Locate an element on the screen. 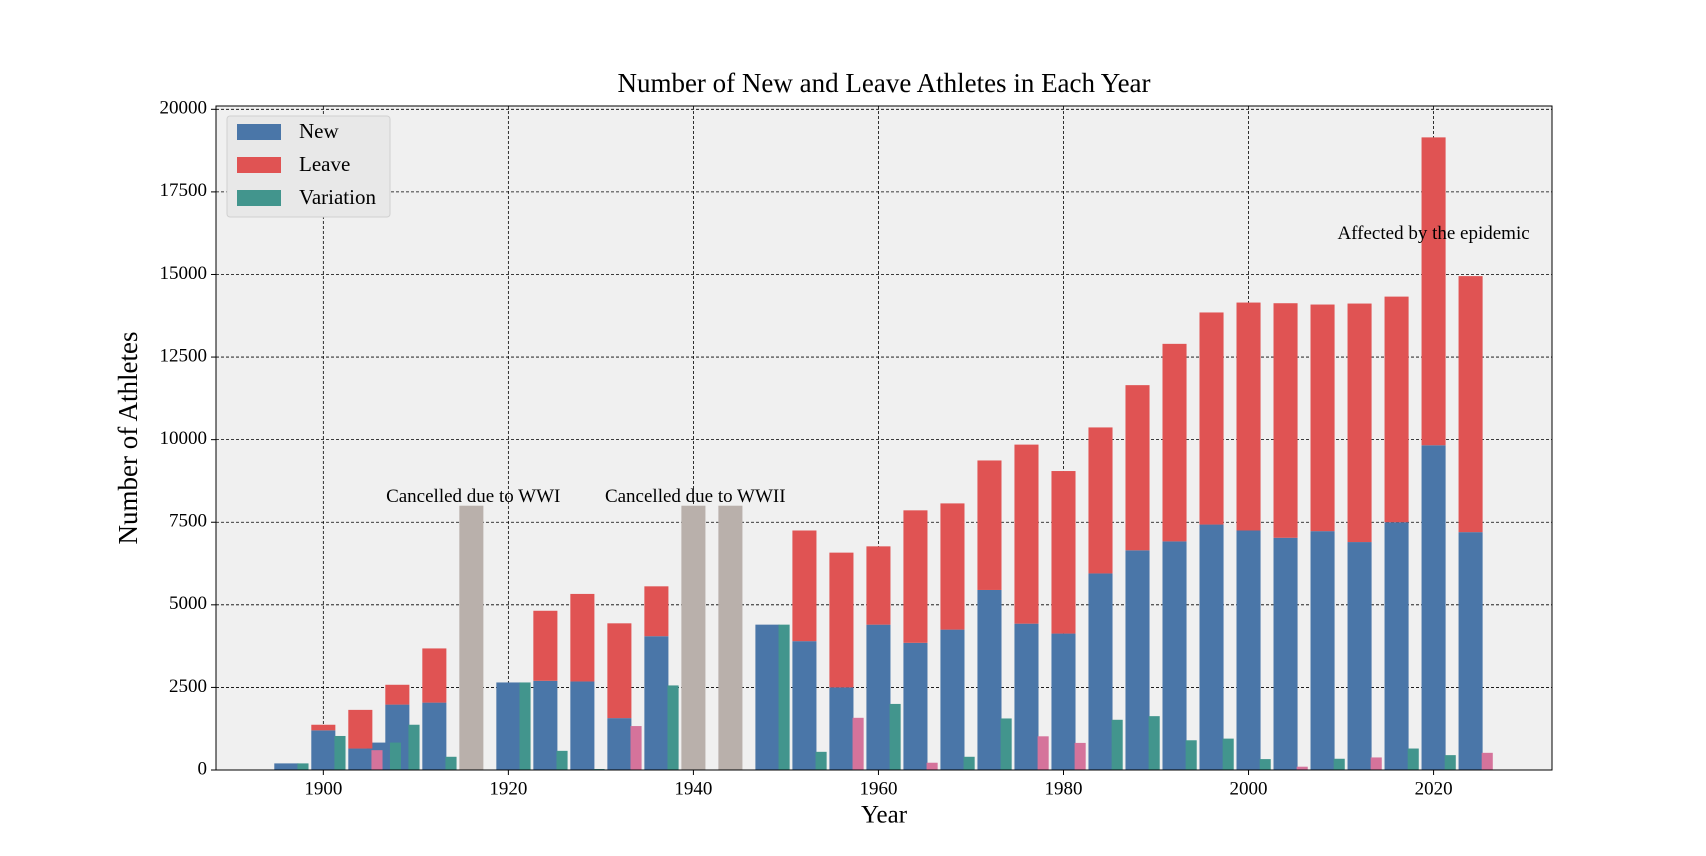  y-tick-label: 15000 is located at coordinates (184, 273).